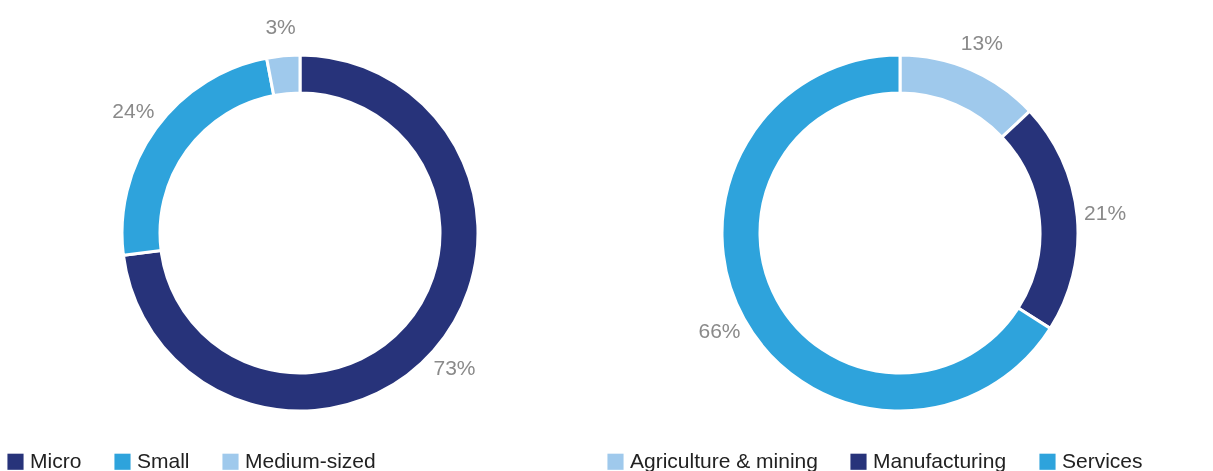 The image size is (1213, 471). Describe the element at coordinates (310, 459) in the screenshot. I see `legend-label: Medium-sized` at that location.